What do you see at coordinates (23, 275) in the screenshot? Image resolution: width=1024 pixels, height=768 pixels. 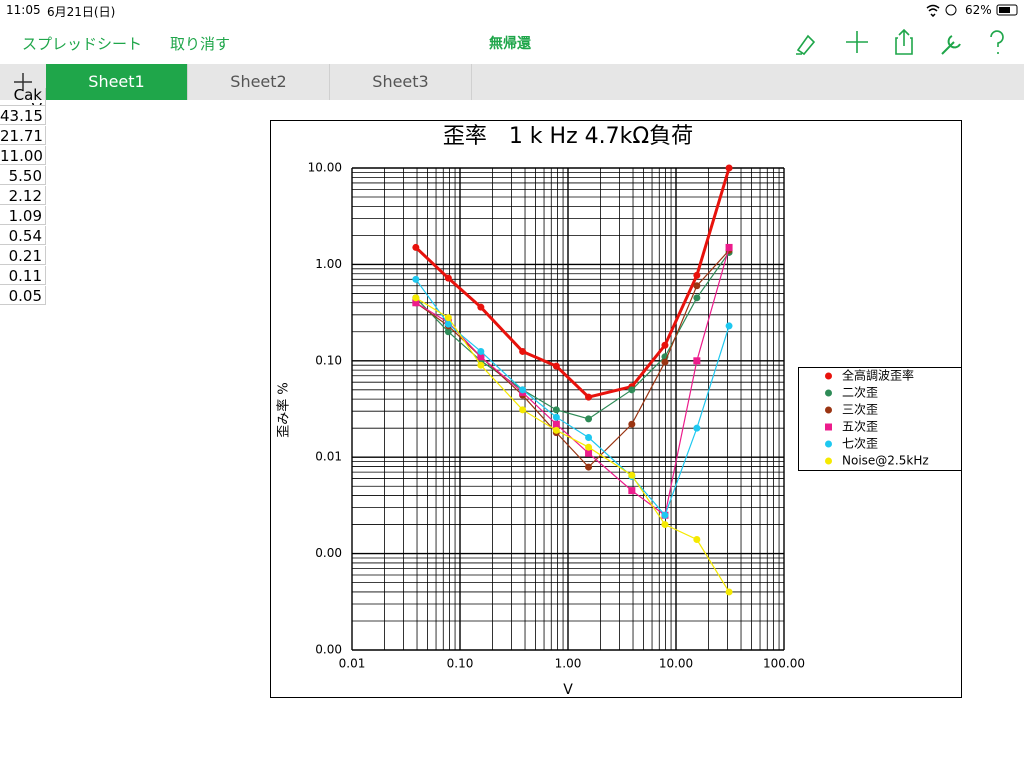 I see `table-cell: 0.11` at bounding box center [23, 275].